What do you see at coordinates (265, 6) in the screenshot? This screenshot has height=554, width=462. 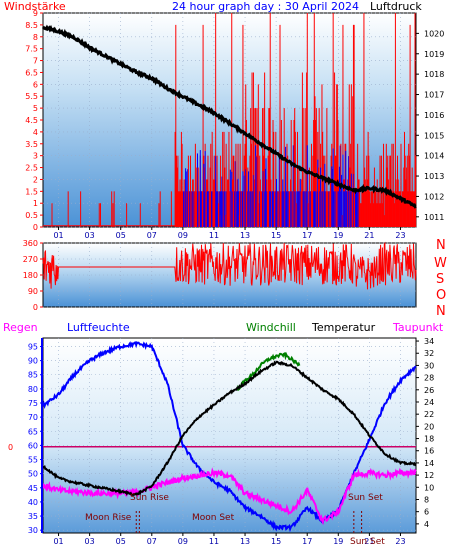 I see `page-title: 24 hour graph day : 30 April 2024` at bounding box center [265, 6].